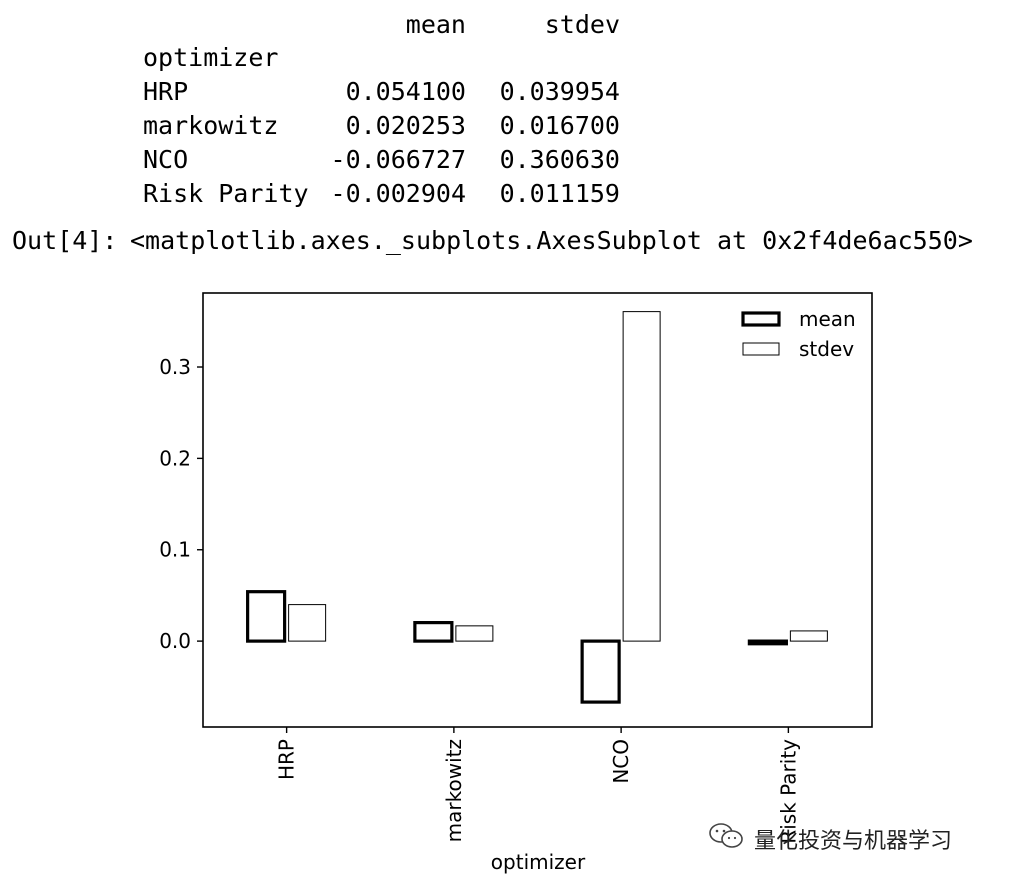  Describe the element at coordinates (405, 91) in the screenshot. I see `row-mean: 0.054100` at that location.